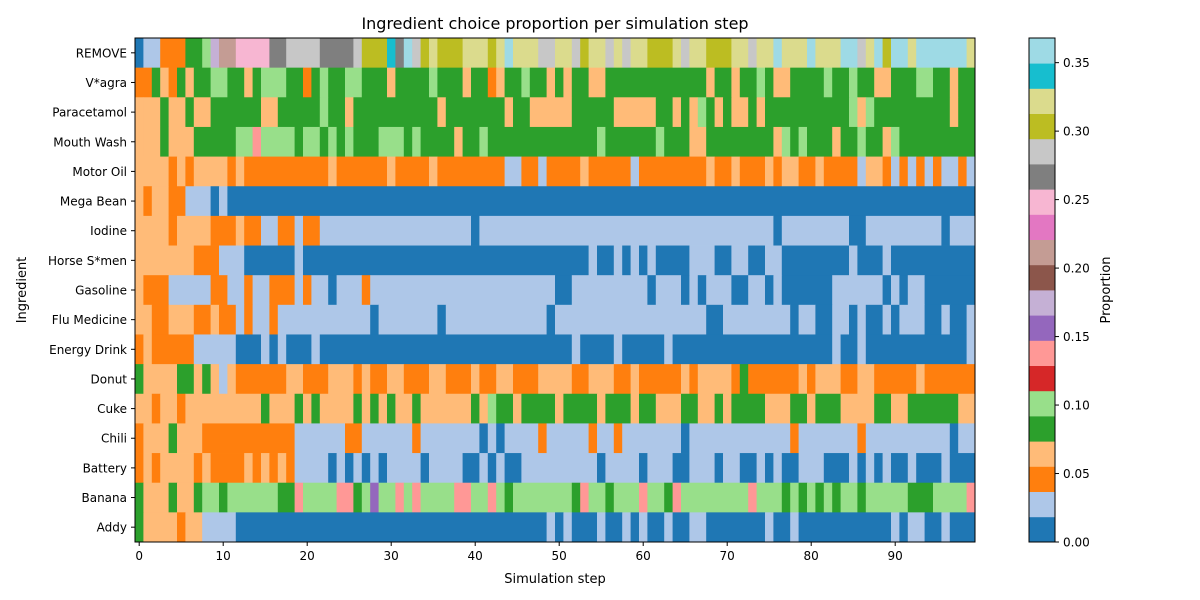 The height and width of the screenshot is (600, 1200). Describe the element at coordinates (90, 142) in the screenshot. I see `y-tick-label: Mouth Wash` at that location.